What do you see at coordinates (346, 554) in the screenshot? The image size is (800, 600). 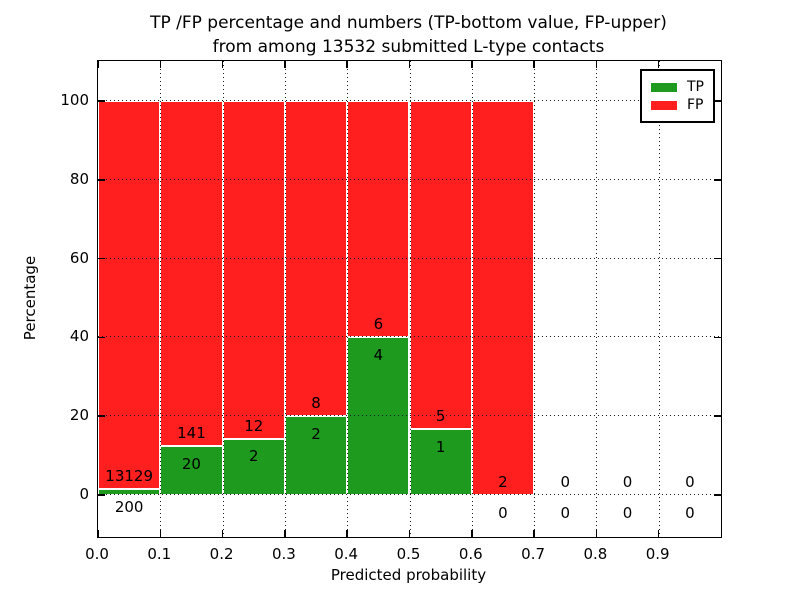 I see `x-tick-label: 0.4` at bounding box center [346, 554].